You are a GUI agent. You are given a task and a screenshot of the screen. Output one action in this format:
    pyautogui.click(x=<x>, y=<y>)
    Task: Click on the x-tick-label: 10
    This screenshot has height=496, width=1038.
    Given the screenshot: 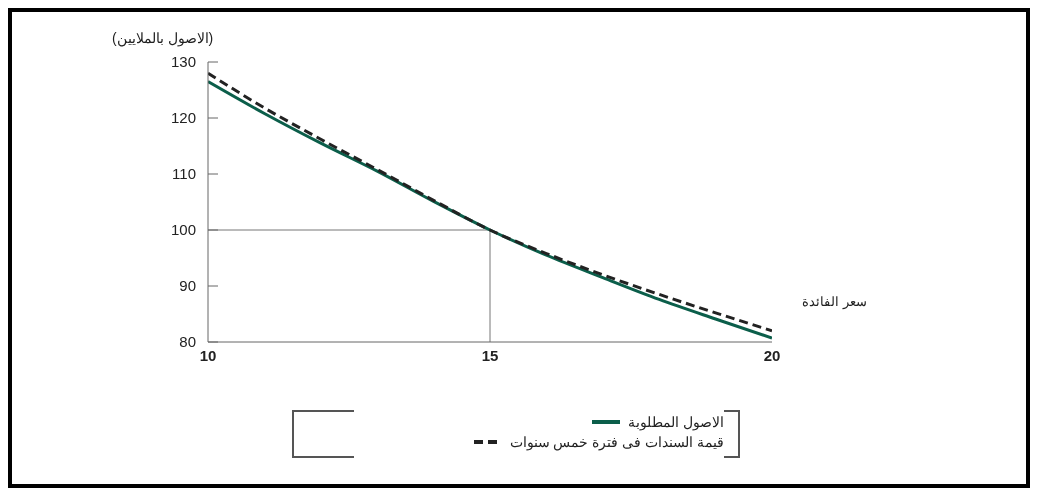 What is the action you would take?
    pyautogui.click(x=208, y=355)
    